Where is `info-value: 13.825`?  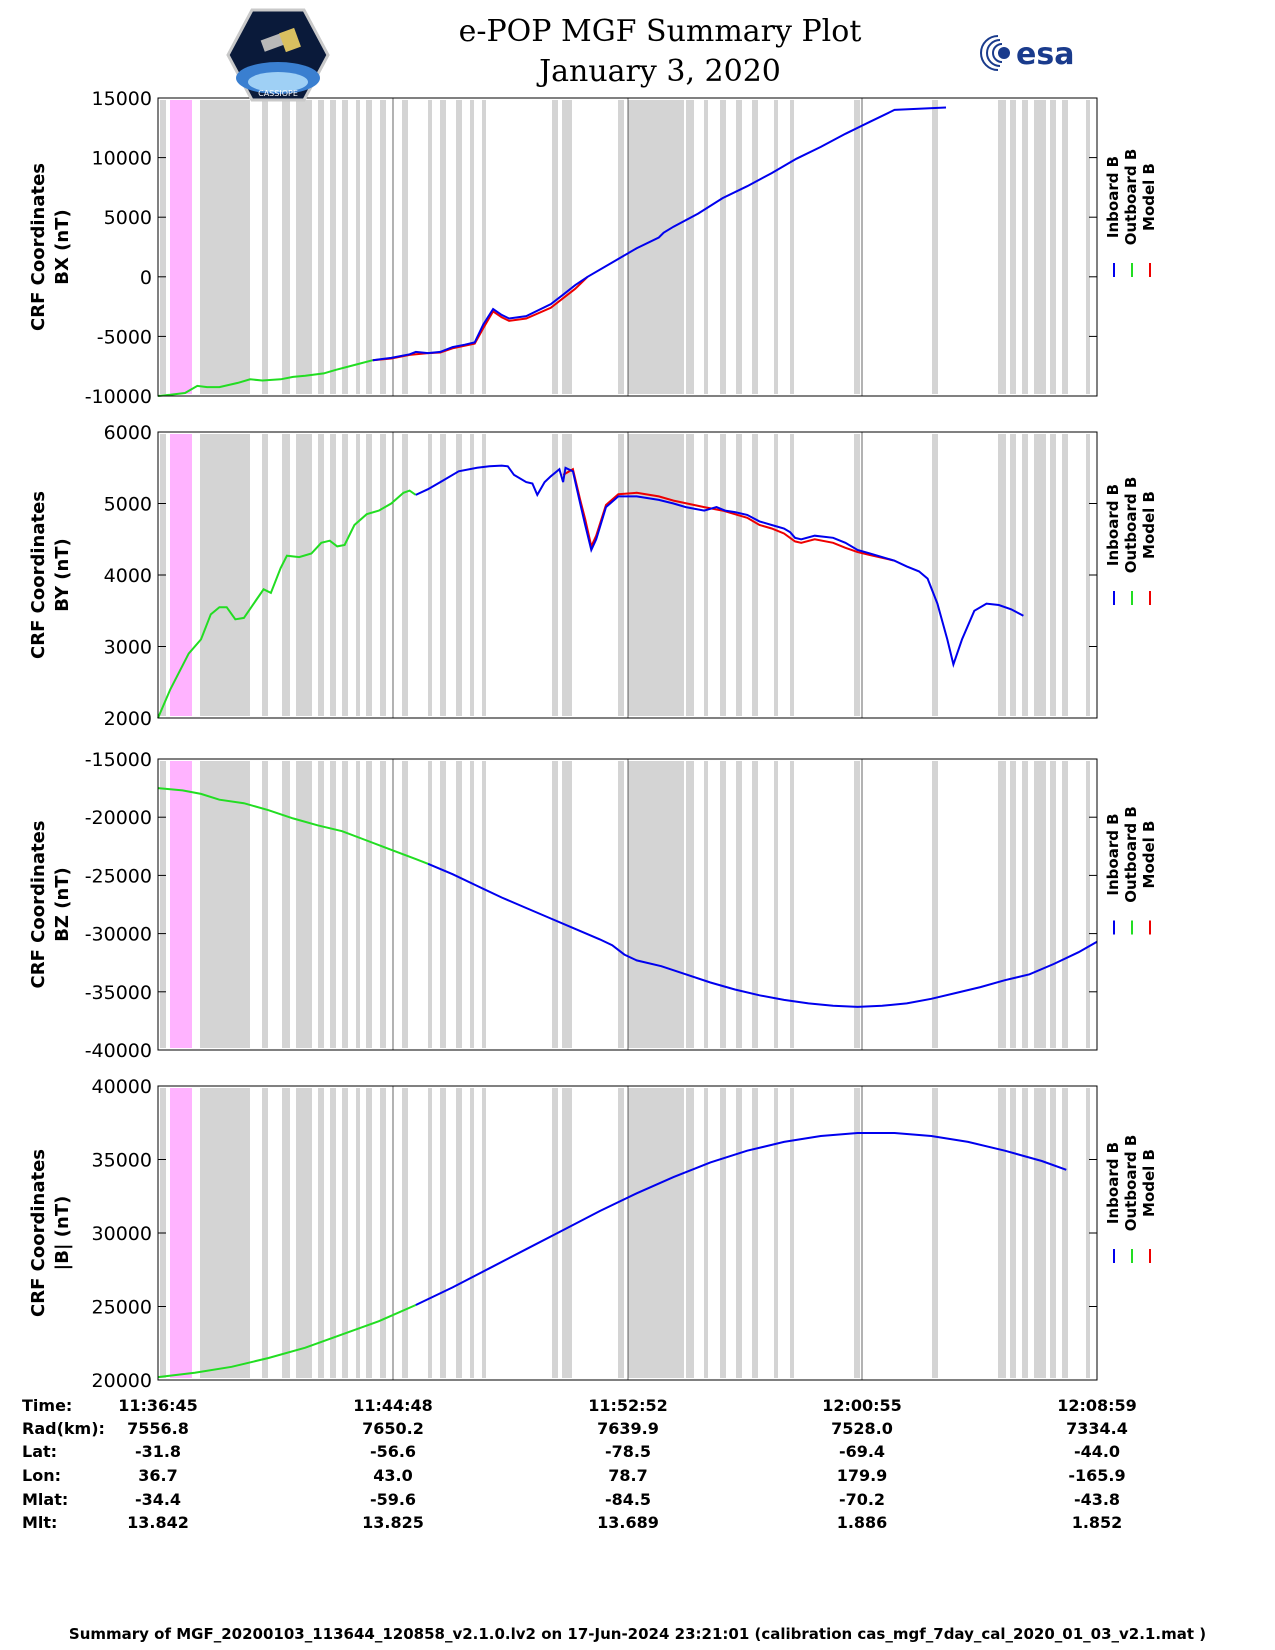
info-value: 13.825 is located at coordinates (393, 1522).